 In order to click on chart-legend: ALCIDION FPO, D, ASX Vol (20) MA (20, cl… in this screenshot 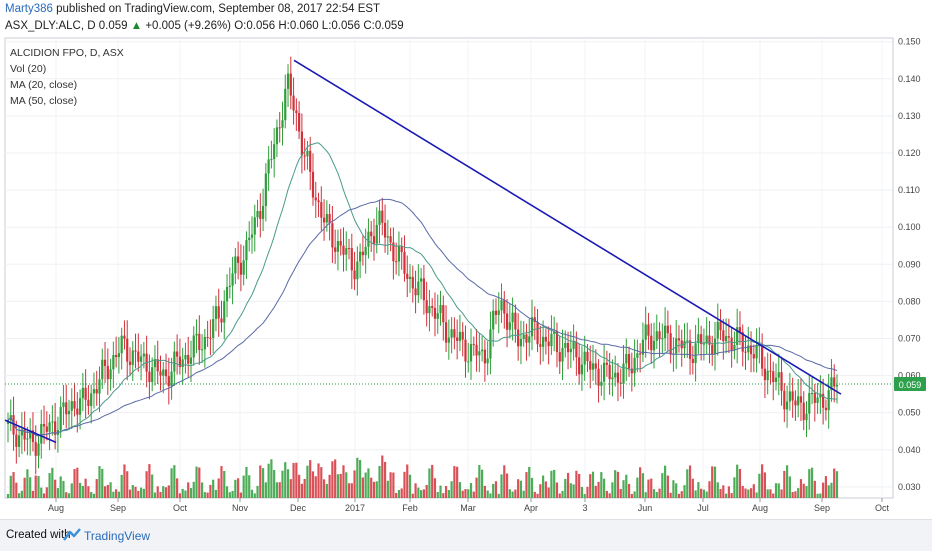, I will do `click(67, 77)`.